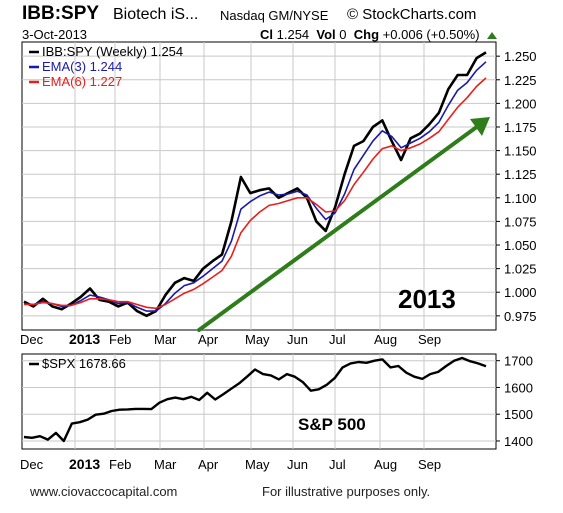  What do you see at coordinates (492, 36) in the screenshot?
I see `up-triangle-icon` at bounding box center [492, 36].